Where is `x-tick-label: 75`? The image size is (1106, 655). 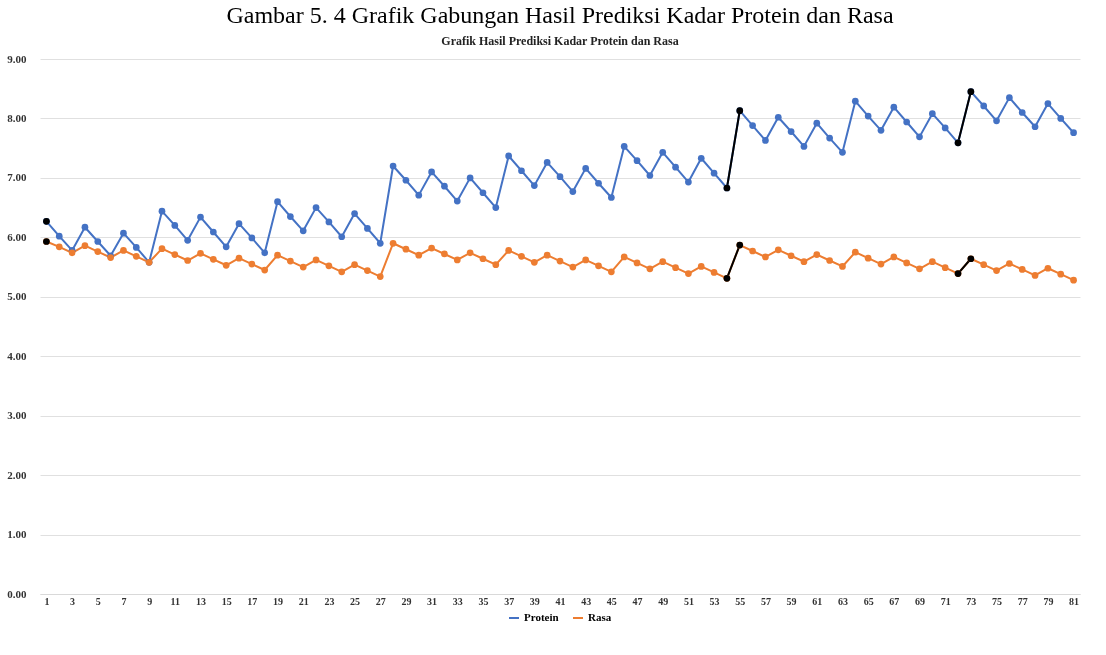
x-tick-label: 75 is located at coordinates (997, 601).